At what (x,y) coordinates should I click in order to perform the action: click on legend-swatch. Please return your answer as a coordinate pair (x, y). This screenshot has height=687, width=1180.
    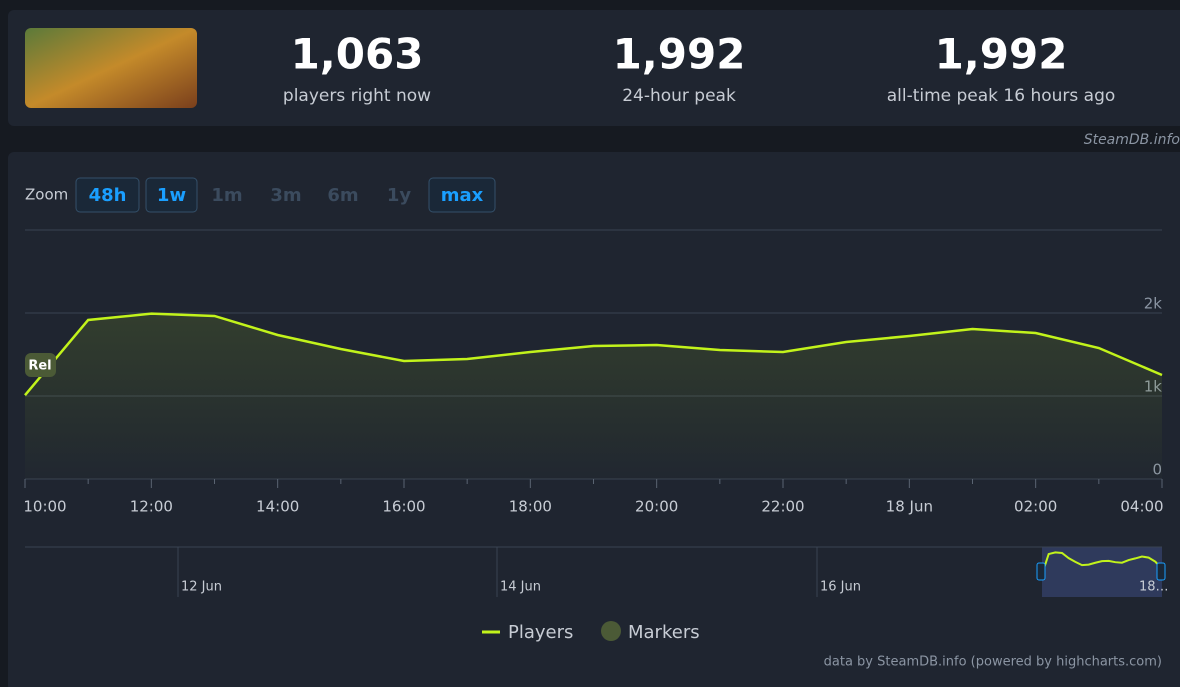
    Looking at the image, I should click on (611, 631).